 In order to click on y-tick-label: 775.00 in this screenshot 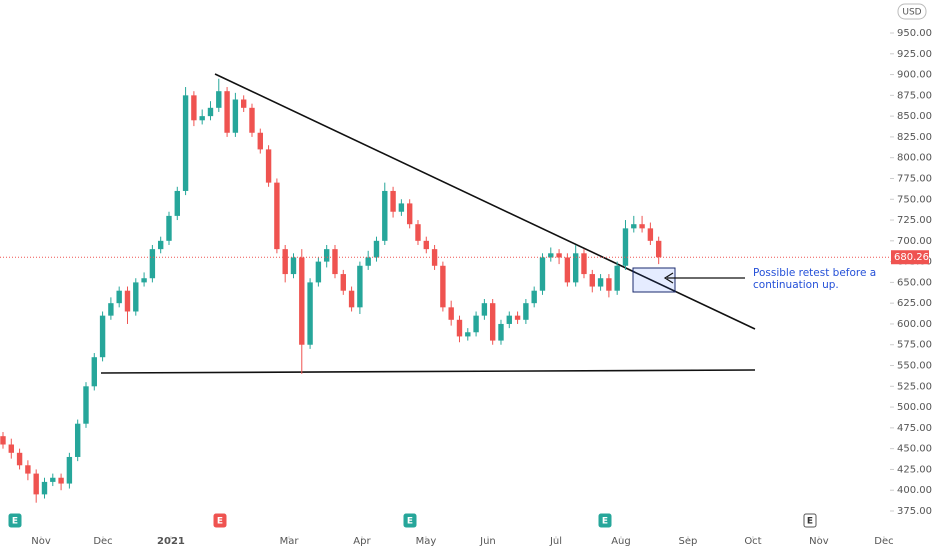, I will do `click(914, 178)`.